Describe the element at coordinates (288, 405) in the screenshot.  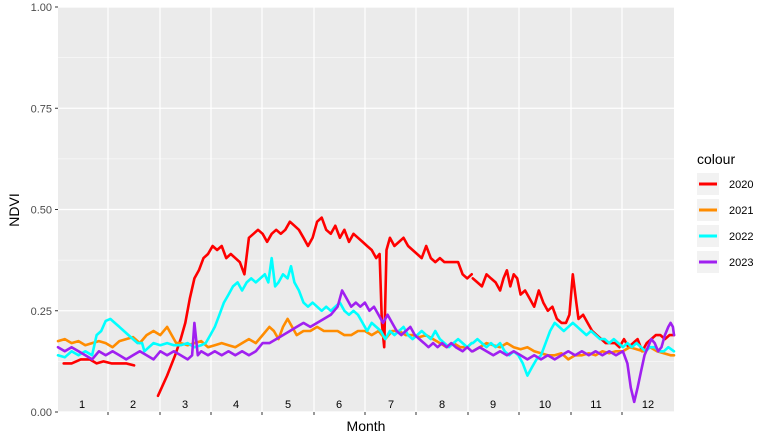
I see `month-label: 5` at that location.